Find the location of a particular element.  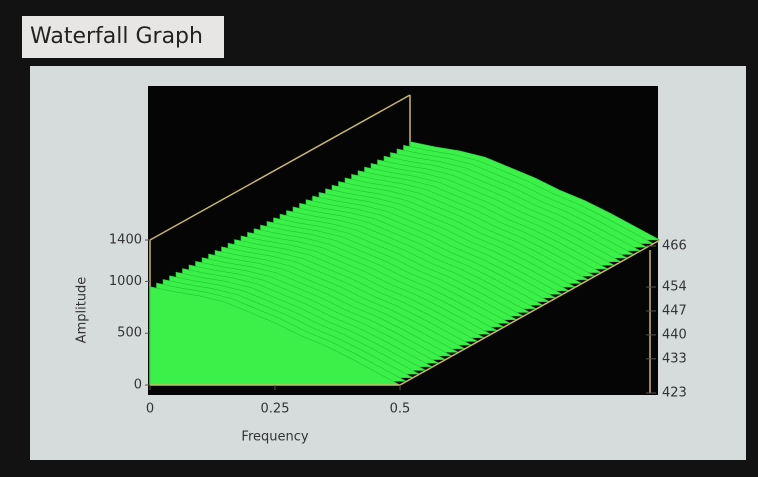

z-tick-label: 466 is located at coordinates (674, 246).